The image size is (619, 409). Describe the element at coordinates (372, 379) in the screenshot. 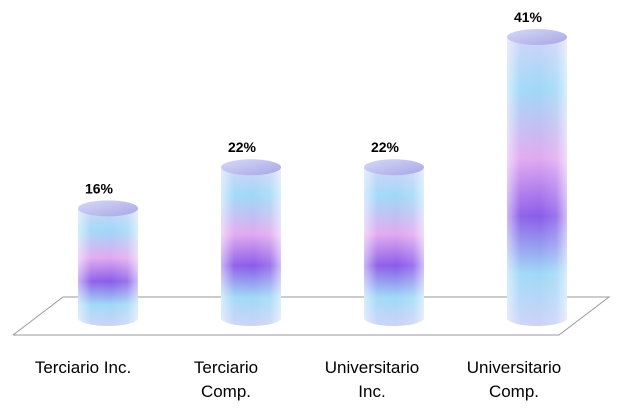

I see `x-tick-label: Universitario Inc.` at that location.